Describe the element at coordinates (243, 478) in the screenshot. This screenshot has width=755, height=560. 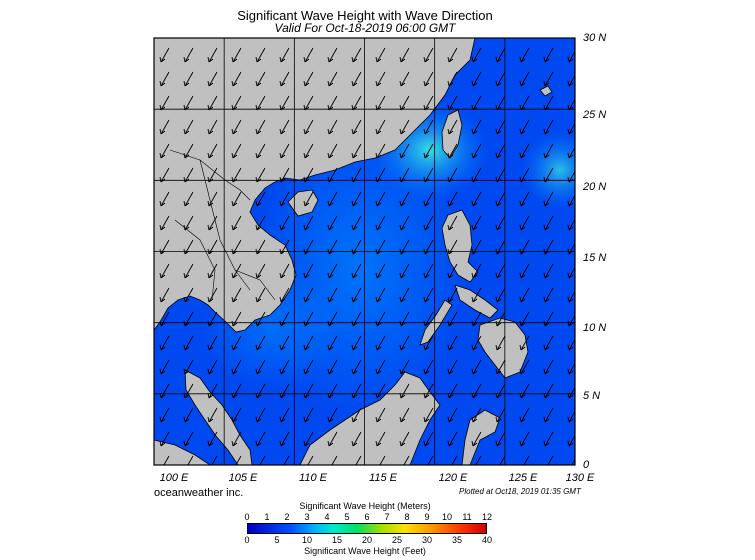
I see `lon-label: 105 E` at that location.